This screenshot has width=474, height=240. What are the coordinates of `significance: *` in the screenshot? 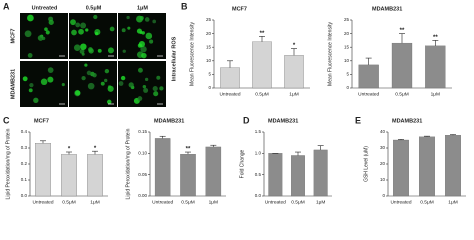 It's located at (69, 150).